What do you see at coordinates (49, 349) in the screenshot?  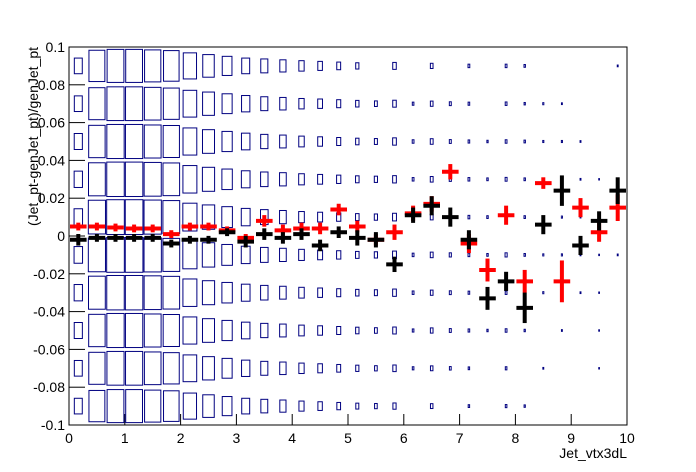 I see `y-tick-label: -0.06` at bounding box center [49, 349].